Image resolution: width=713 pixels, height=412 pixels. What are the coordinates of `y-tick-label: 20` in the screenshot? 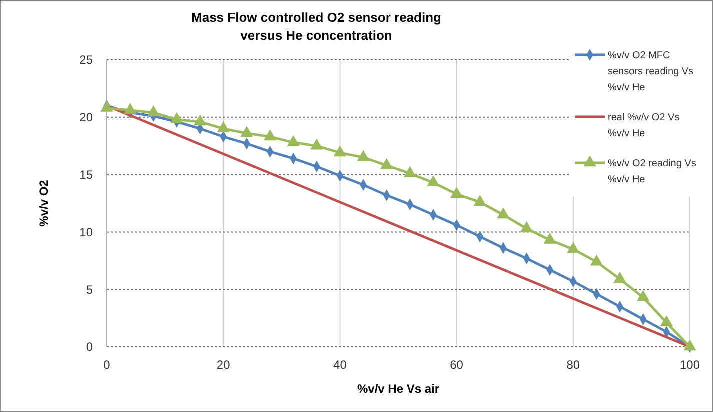 It's located at (87, 117).